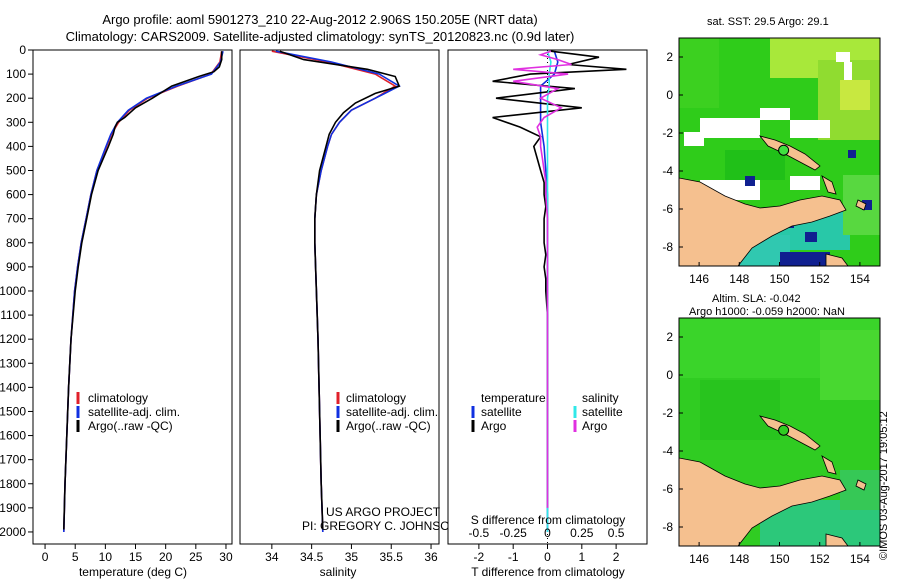 This screenshot has width=900, height=580. Describe the element at coordinates (542, 279) in the screenshot. I see `difference-line-salinity-argo` at that location.